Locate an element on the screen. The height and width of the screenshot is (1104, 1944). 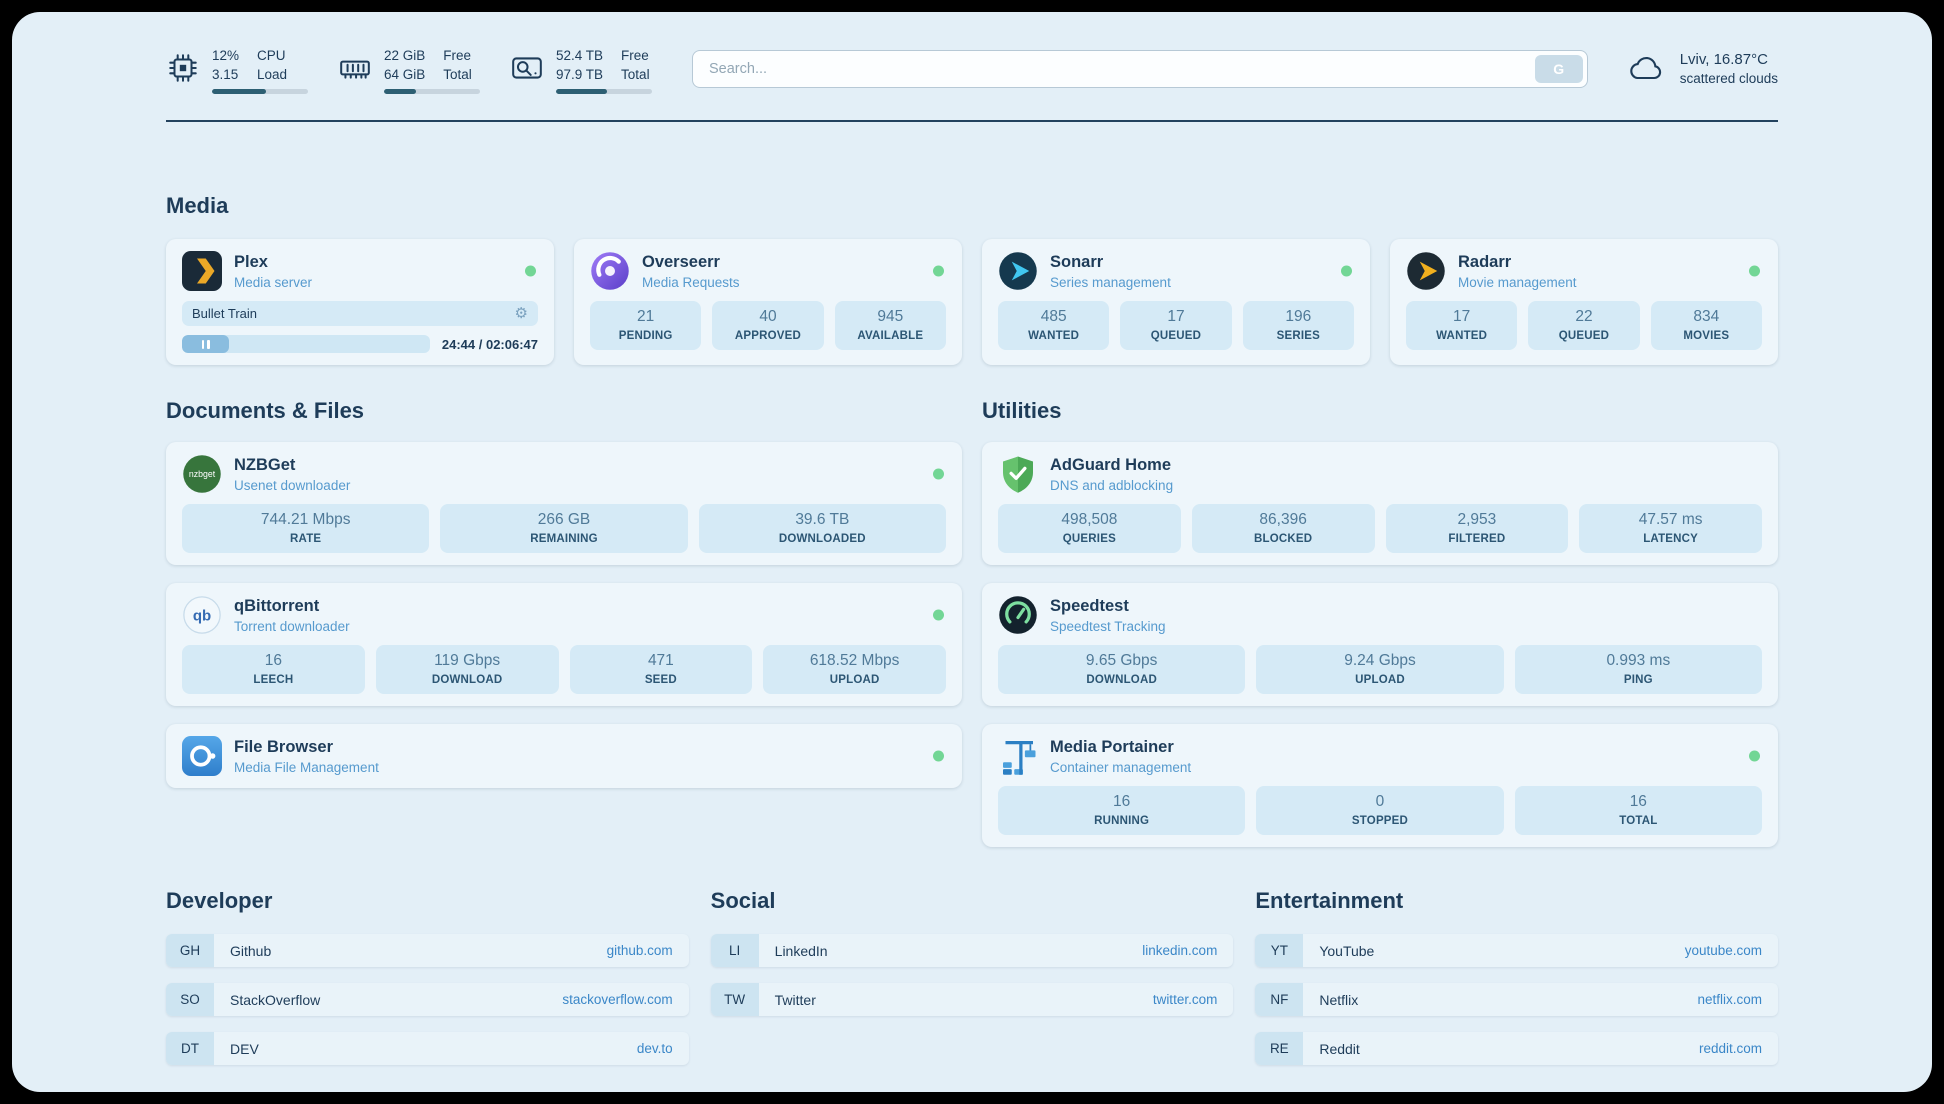
header-divider is located at coordinates (972, 121).